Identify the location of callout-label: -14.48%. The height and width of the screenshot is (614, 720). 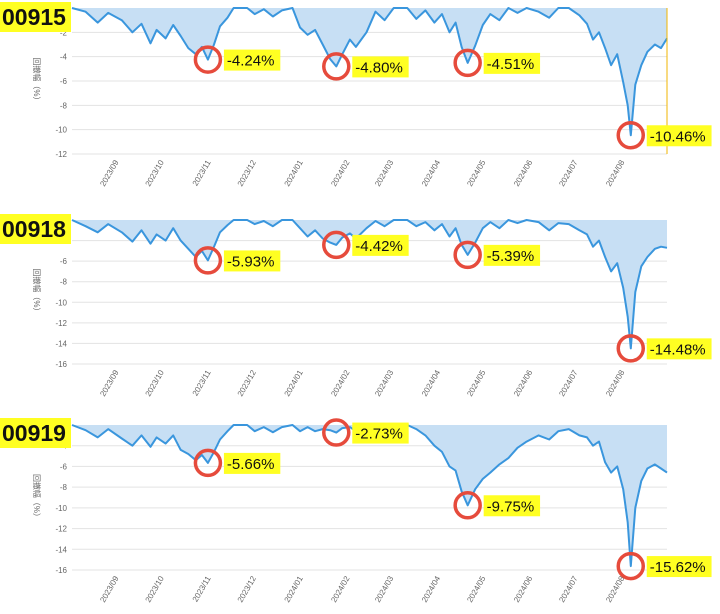
(678, 349).